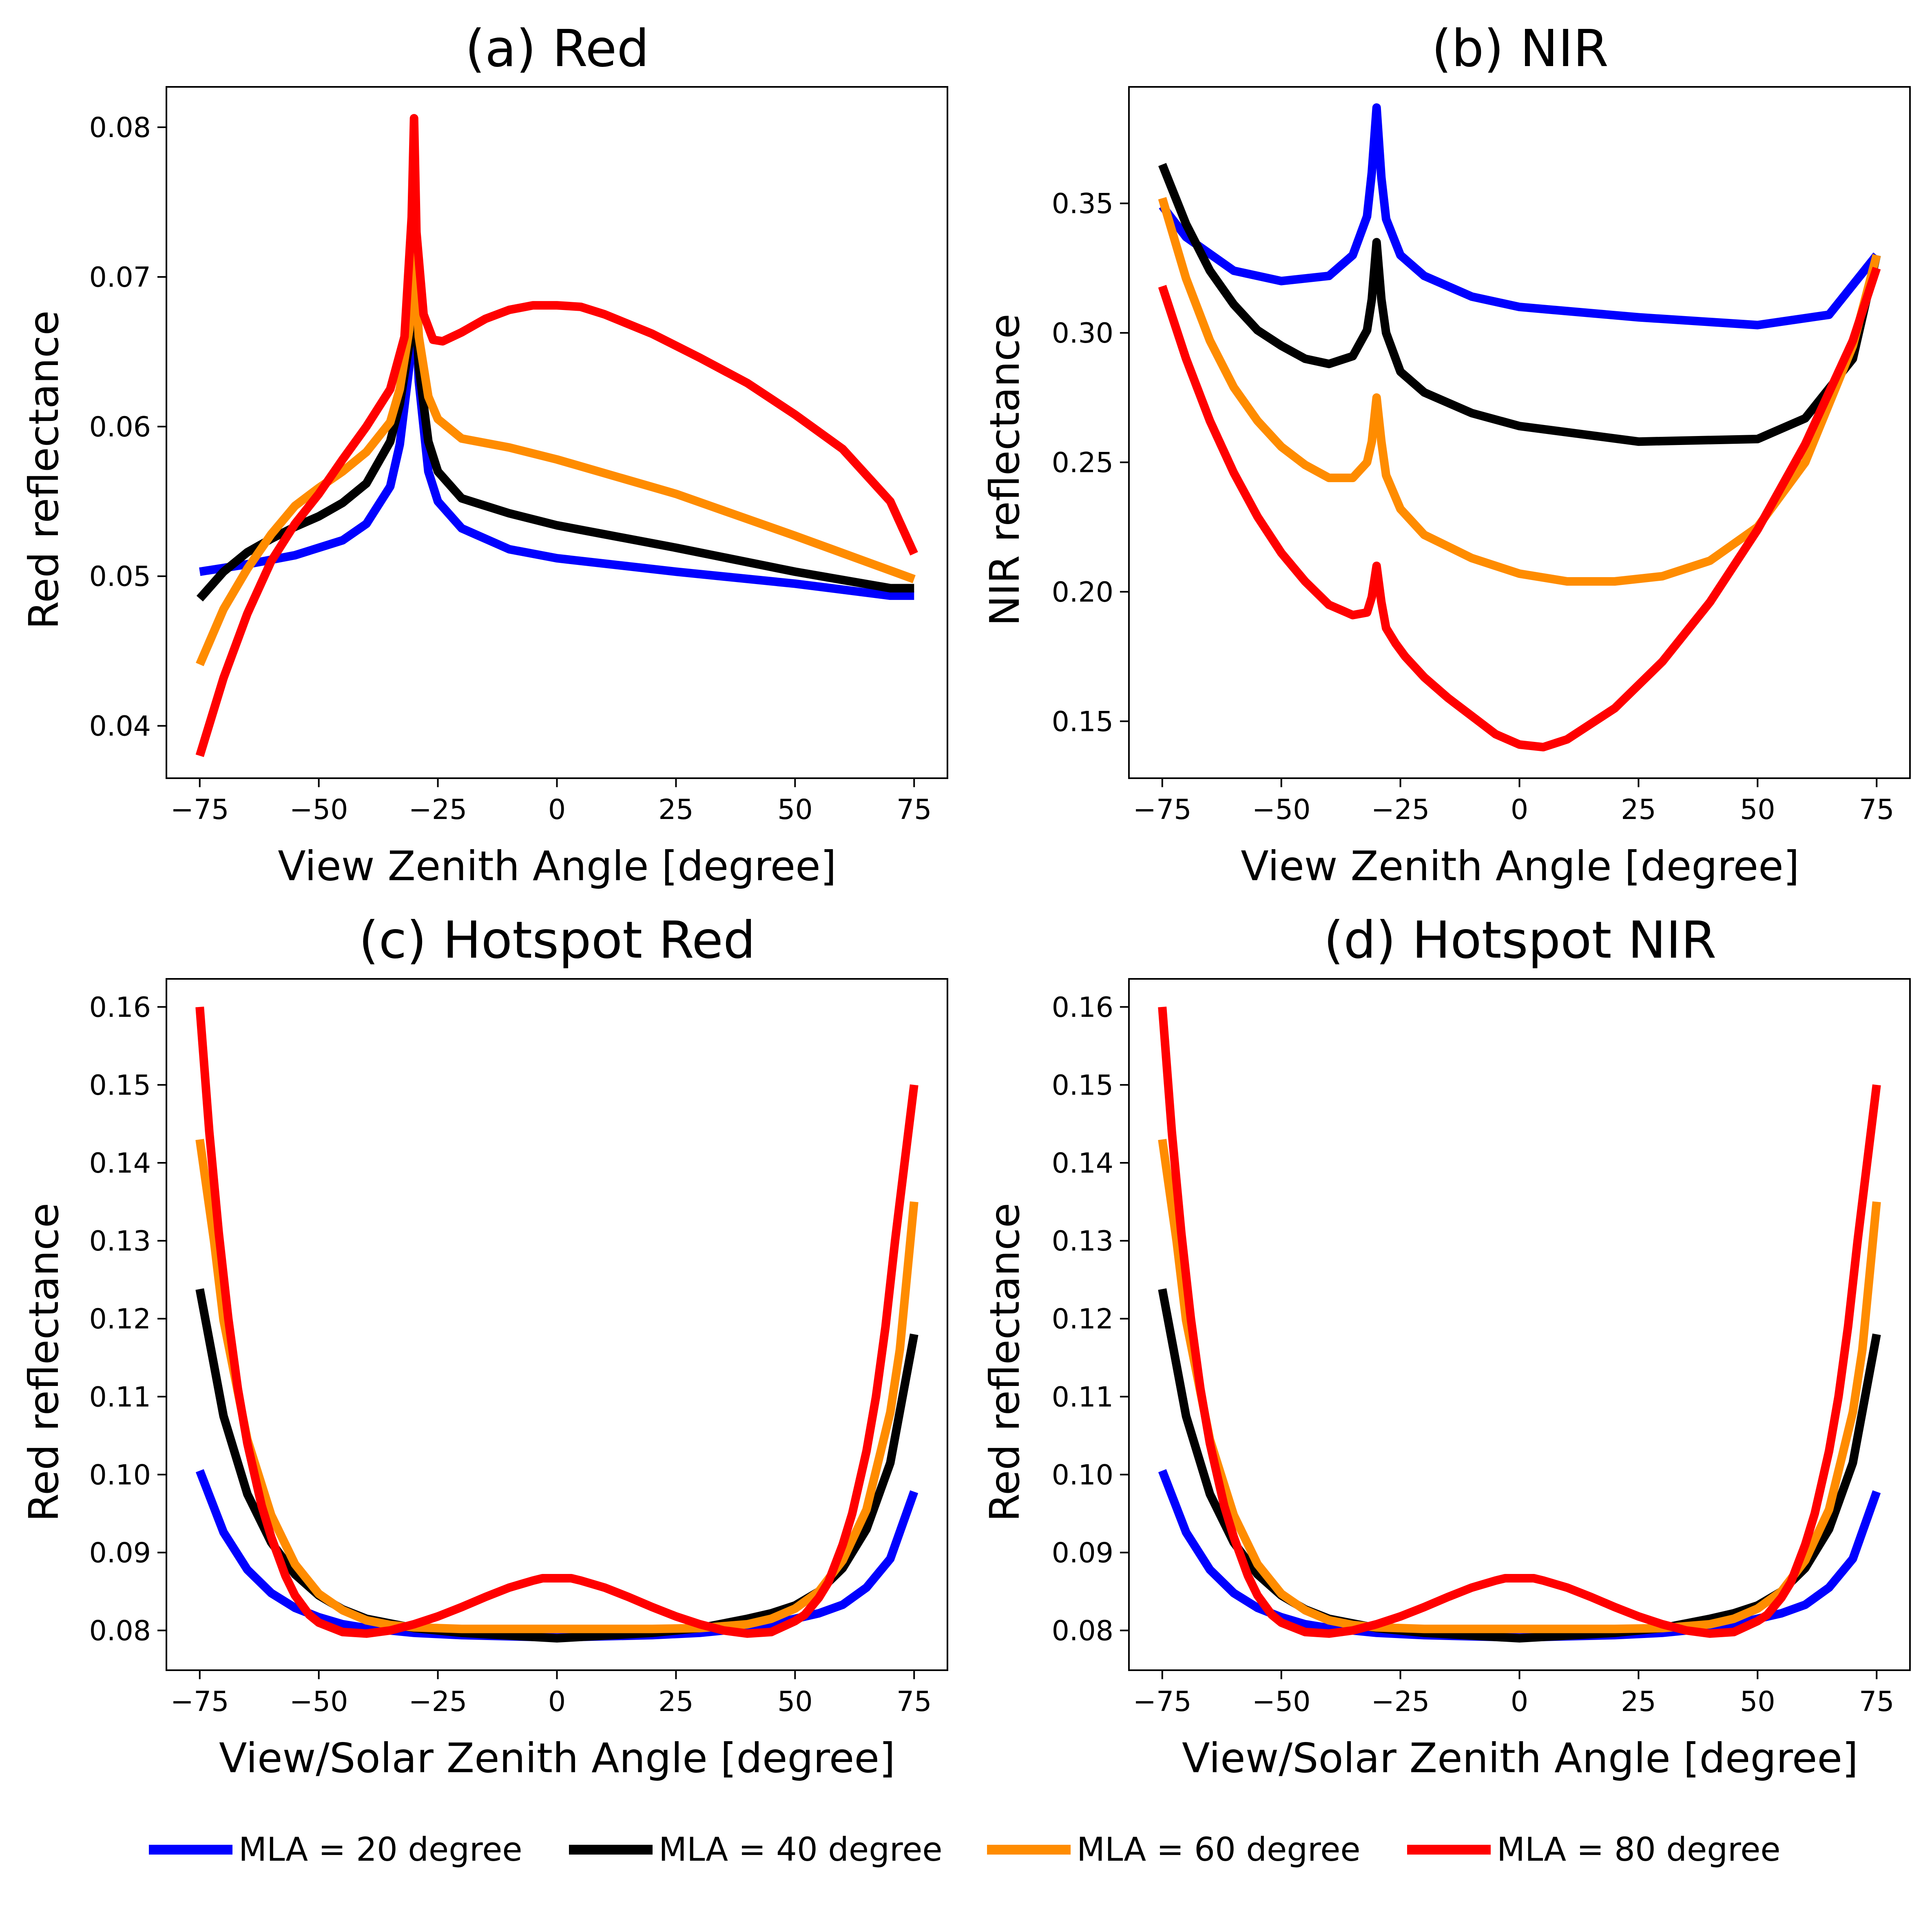 The height and width of the screenshot is (1908, 1932). I want to click on legend-item: MLA = 40 degree, so click(756, 1849).